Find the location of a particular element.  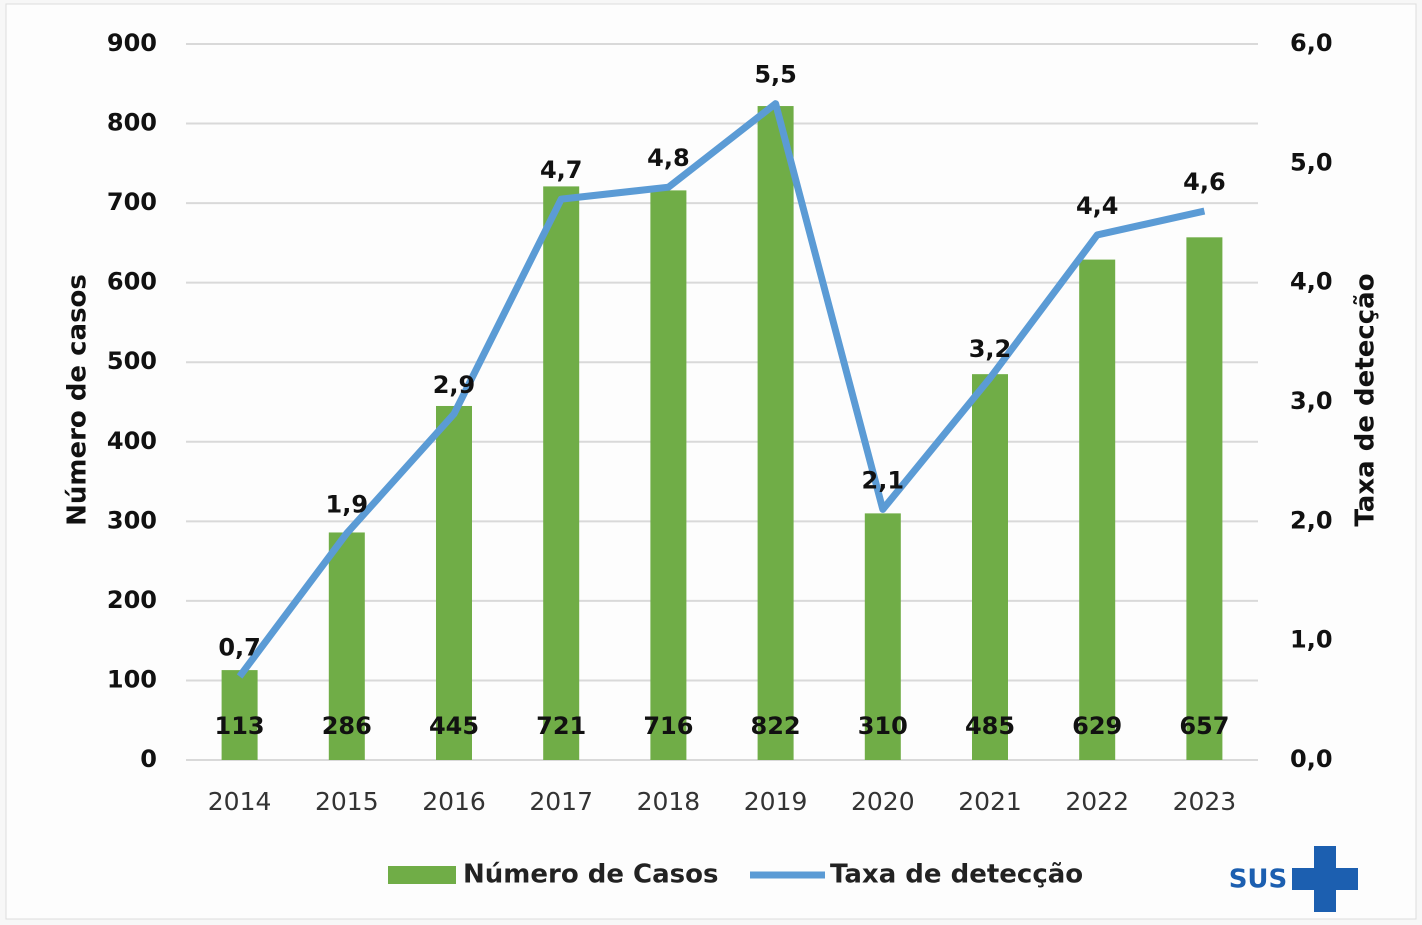

y-tick-label: 600 is located at coordinates (132, 282).